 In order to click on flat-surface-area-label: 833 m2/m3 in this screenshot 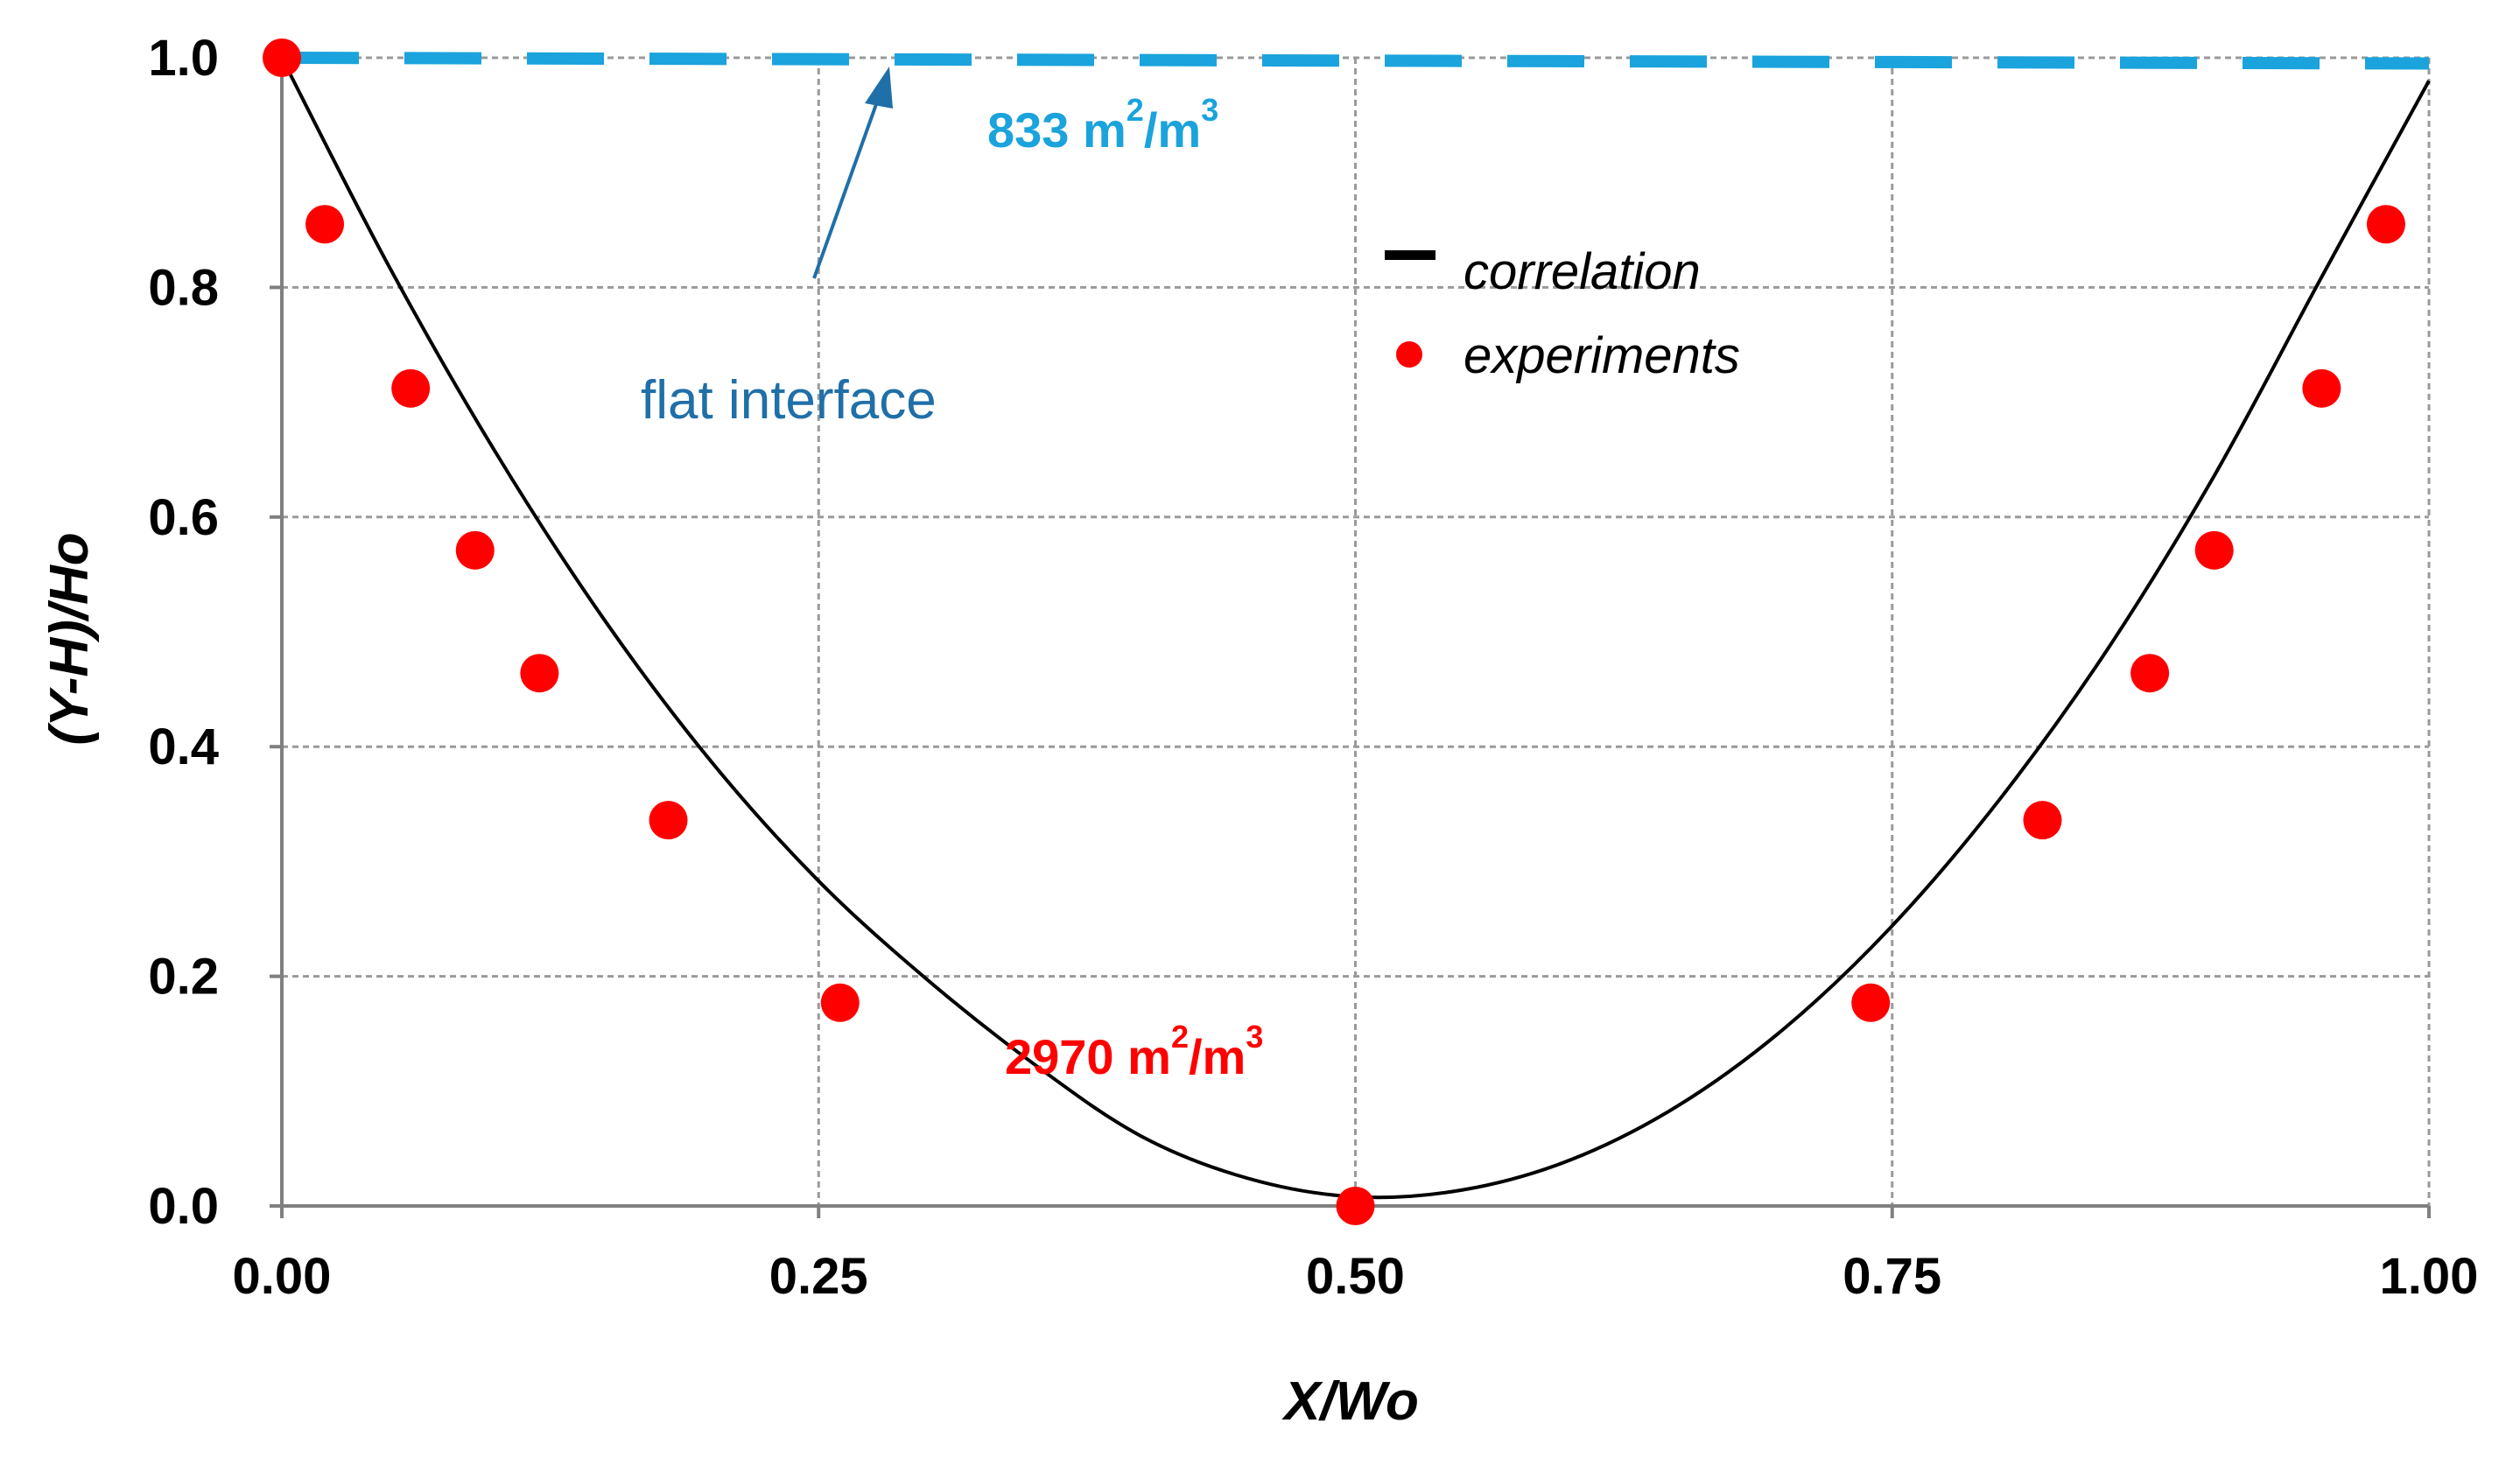, I will do `click(1102, 125)`.